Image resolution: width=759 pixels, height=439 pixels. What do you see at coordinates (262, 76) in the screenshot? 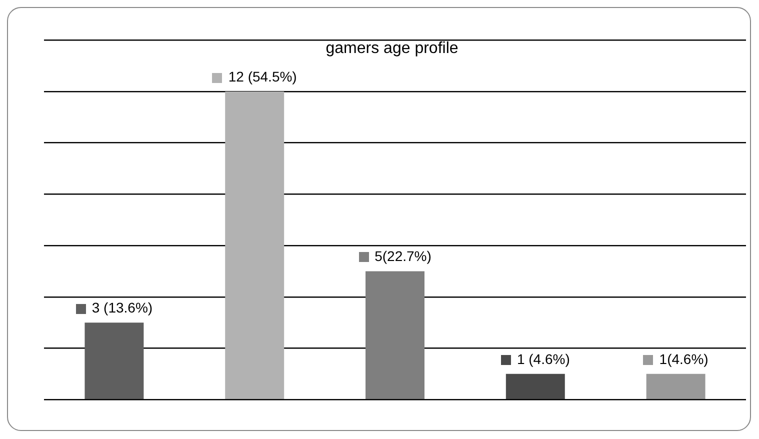
I see `data-label: 12 (54.5%)` at bounding box center [262, 76].